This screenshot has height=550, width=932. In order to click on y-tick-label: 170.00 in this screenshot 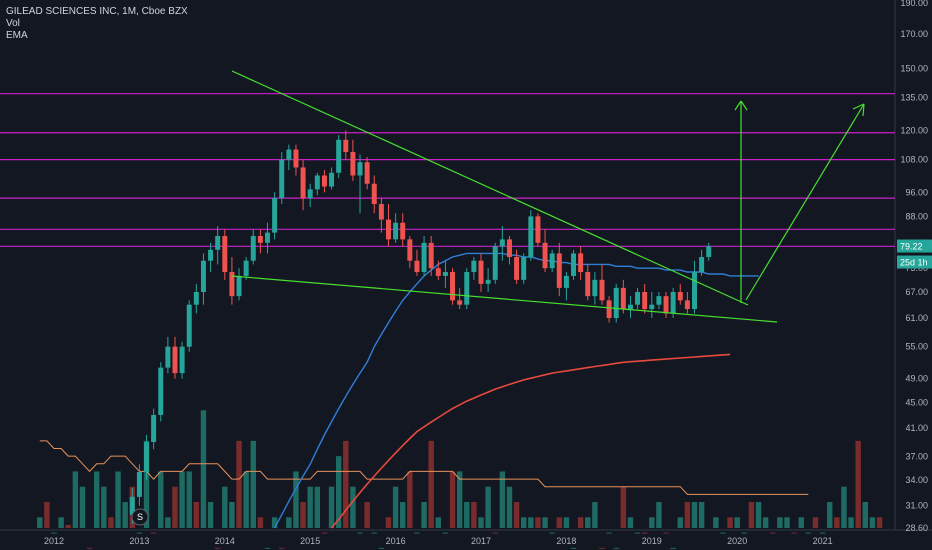, I will do `click(914, 34)`.